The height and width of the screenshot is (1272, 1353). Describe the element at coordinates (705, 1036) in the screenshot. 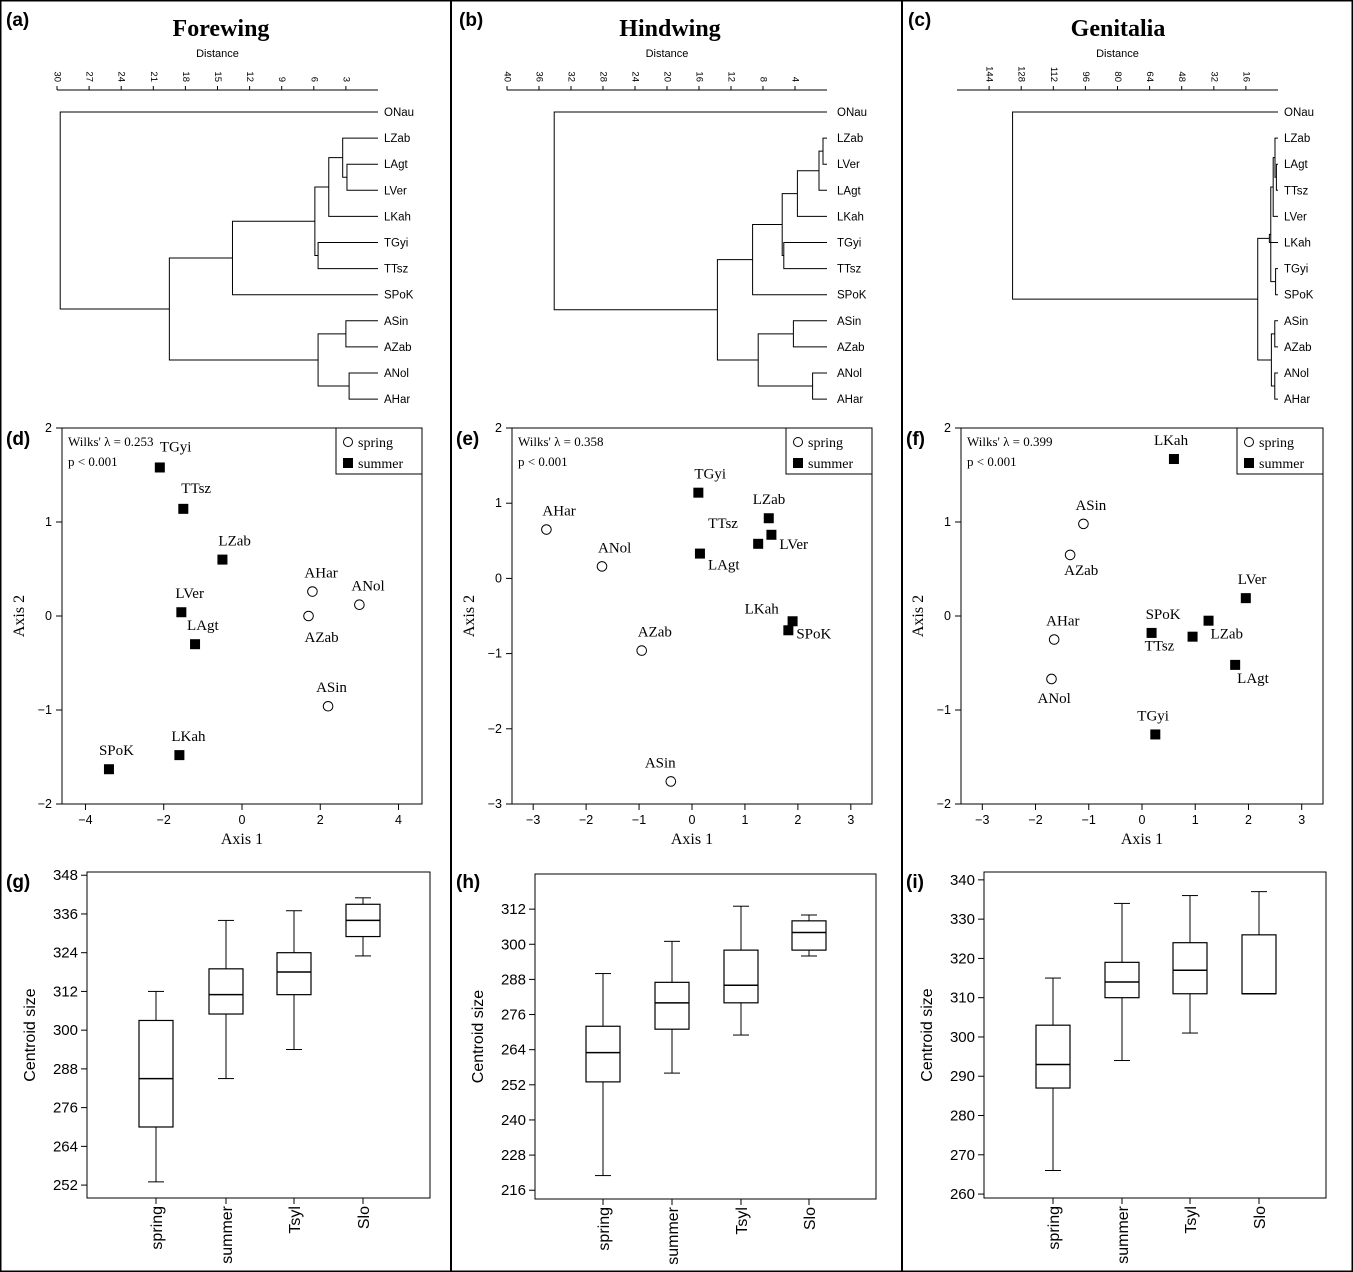

I see `plot-frame` at that location.